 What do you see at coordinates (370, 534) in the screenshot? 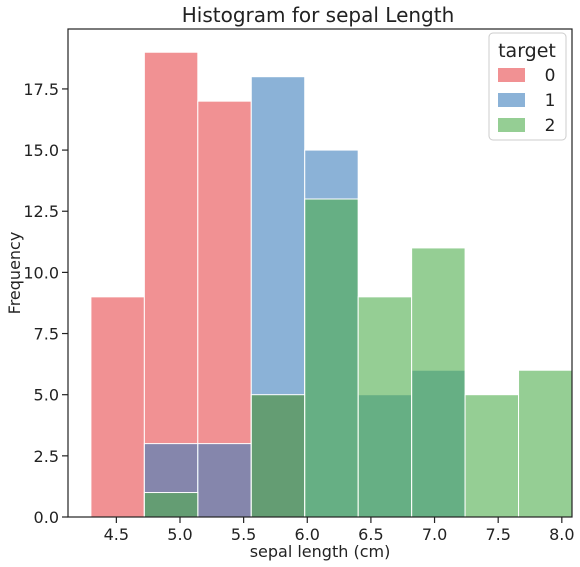
I see `x-tick-label: 6.5` at bounding box center [370, 534].